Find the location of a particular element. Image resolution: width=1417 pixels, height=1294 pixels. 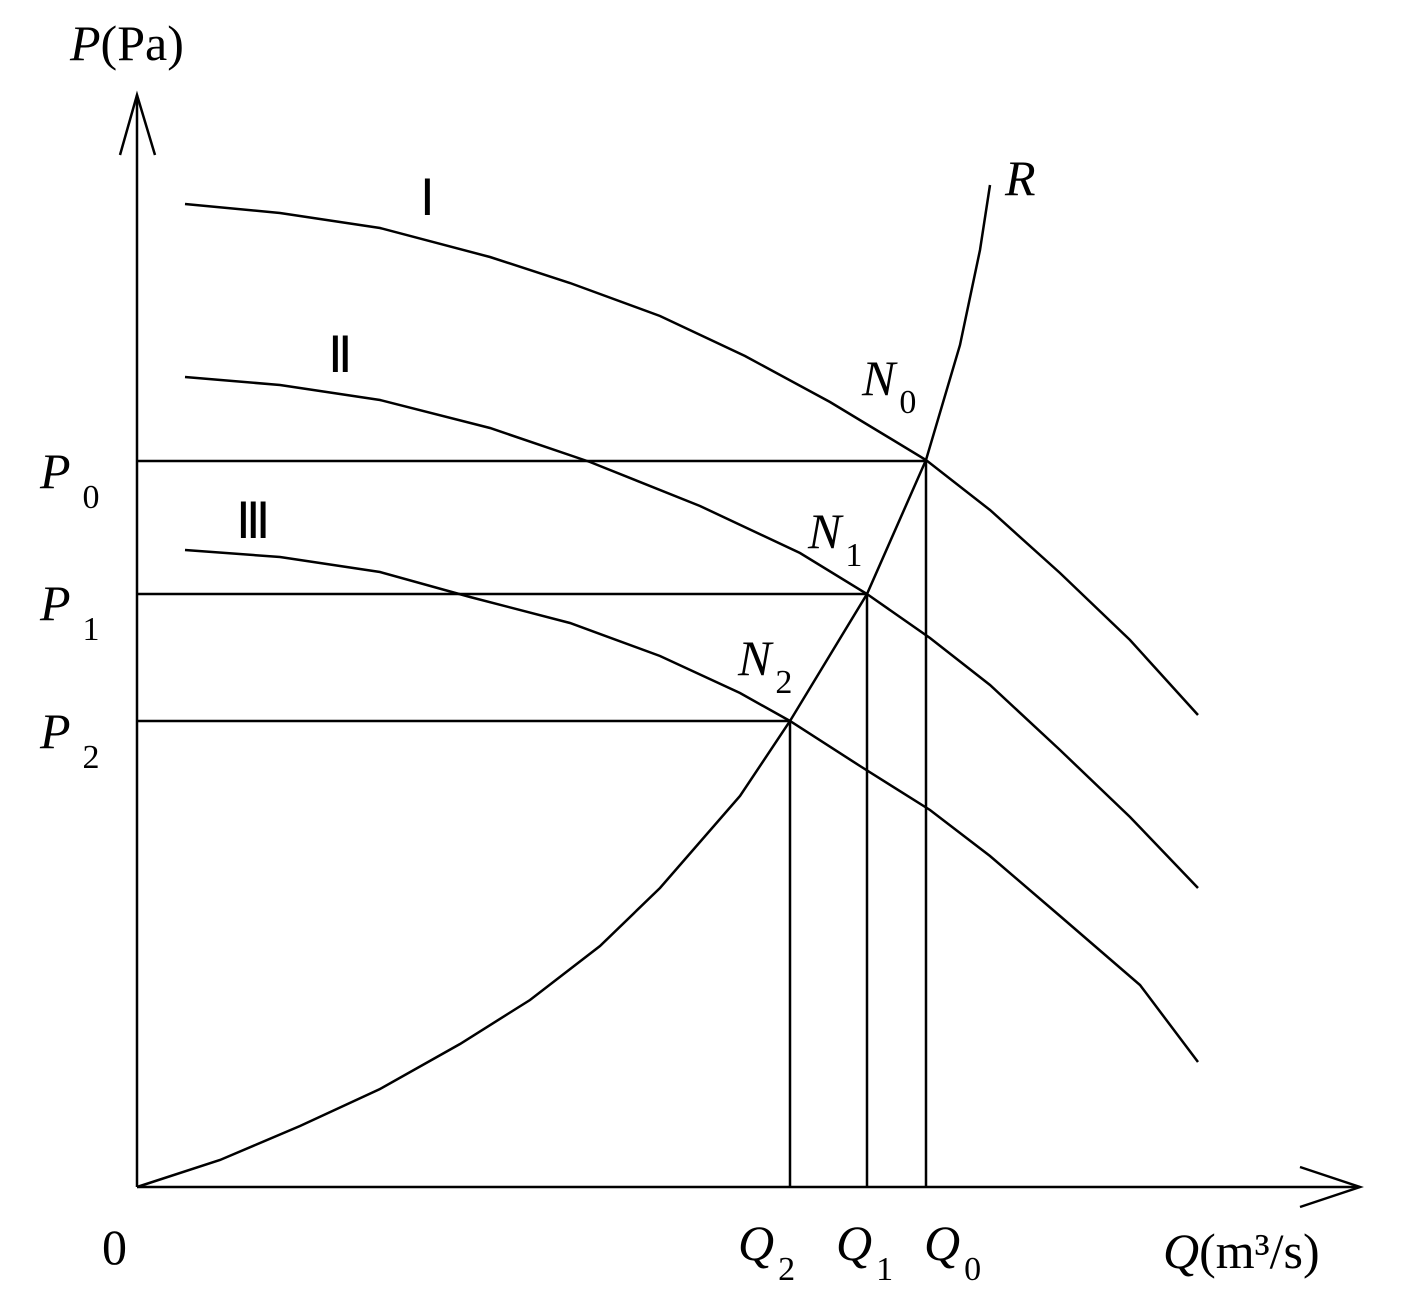

unit: (m³/s) is located at coordinates (1259, 1251).